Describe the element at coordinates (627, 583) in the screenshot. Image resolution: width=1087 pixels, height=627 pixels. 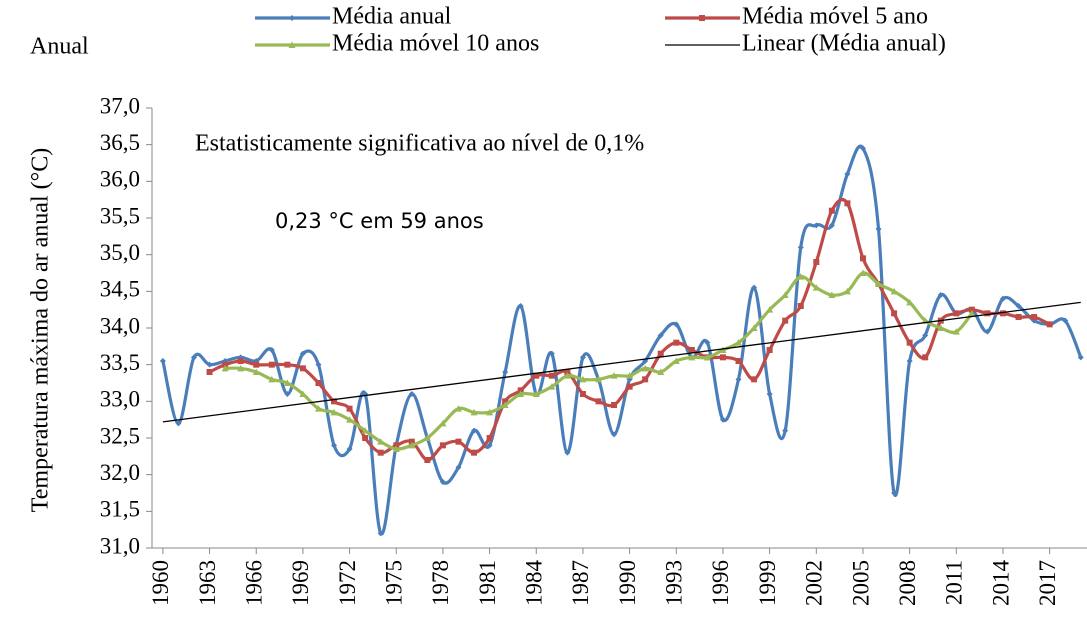
I see `x-tick-label: 1990` at that location.